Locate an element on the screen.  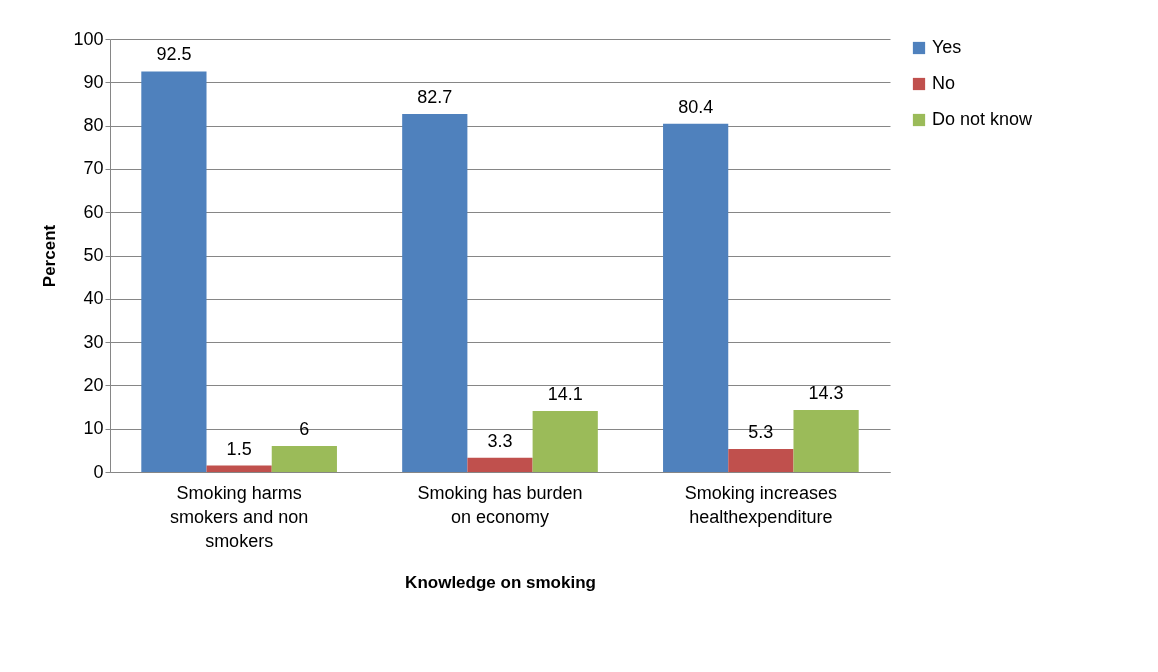
data-label: 92.5 is located at coordinates (174, 54).